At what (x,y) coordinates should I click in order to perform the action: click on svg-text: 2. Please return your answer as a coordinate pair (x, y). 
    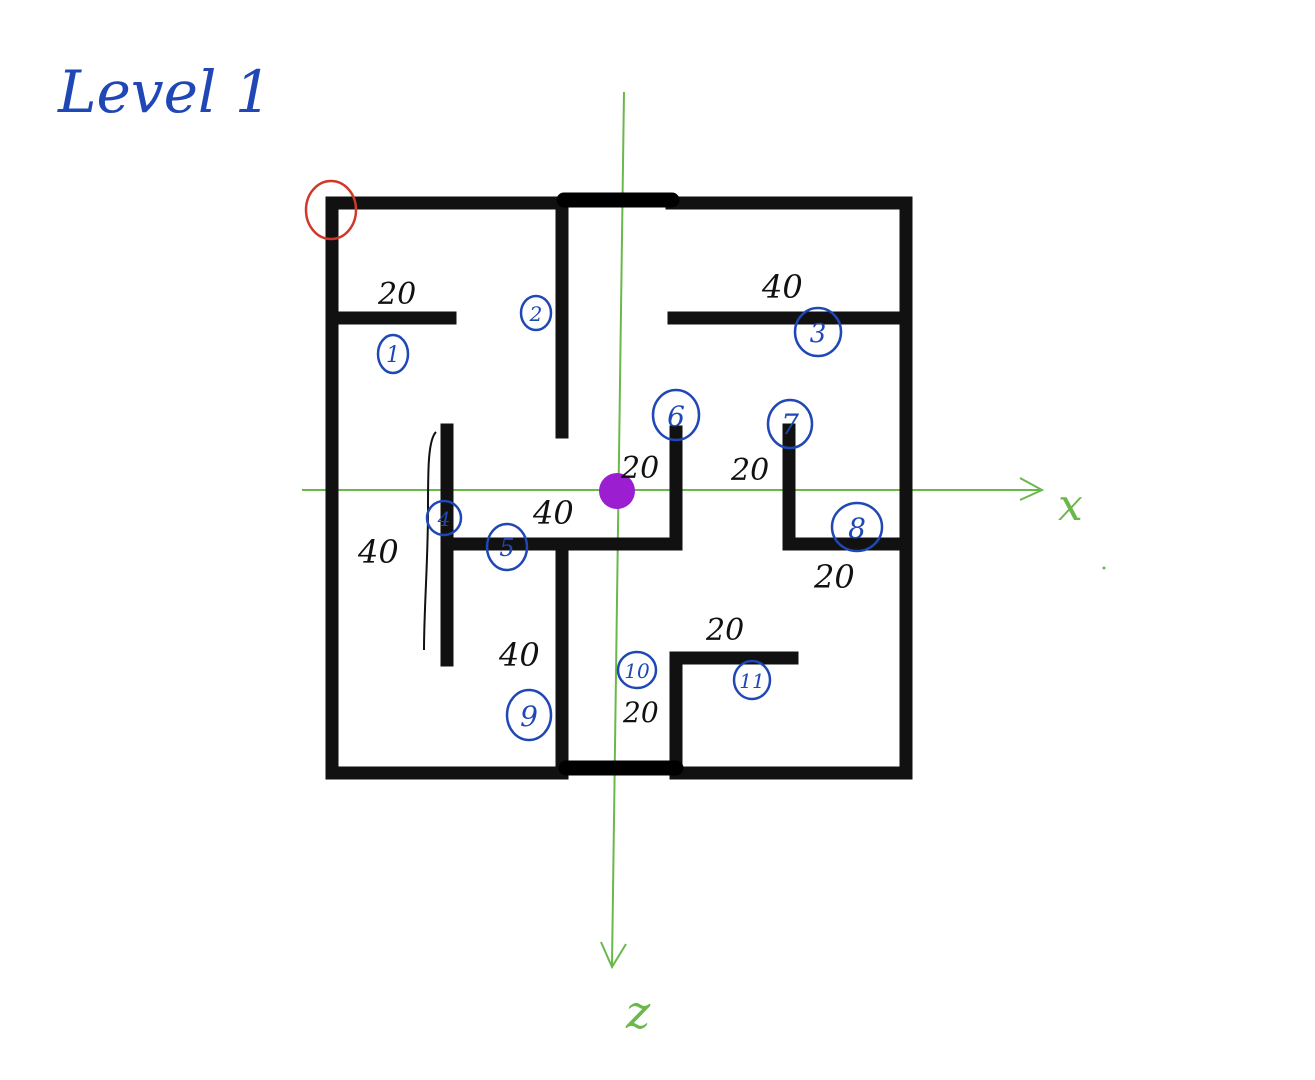
    Looking at the image, I should click on (536, 314).